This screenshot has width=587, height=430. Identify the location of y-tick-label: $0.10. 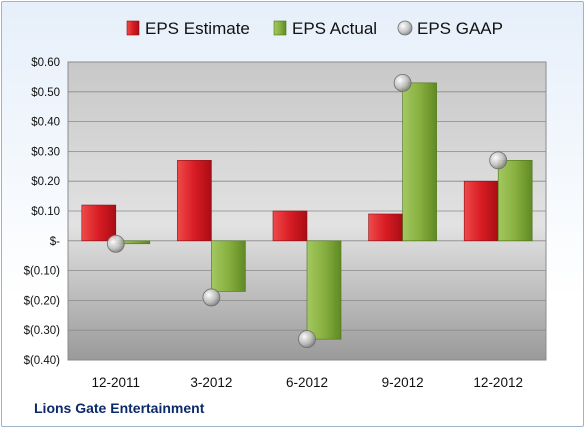
(45, 212).